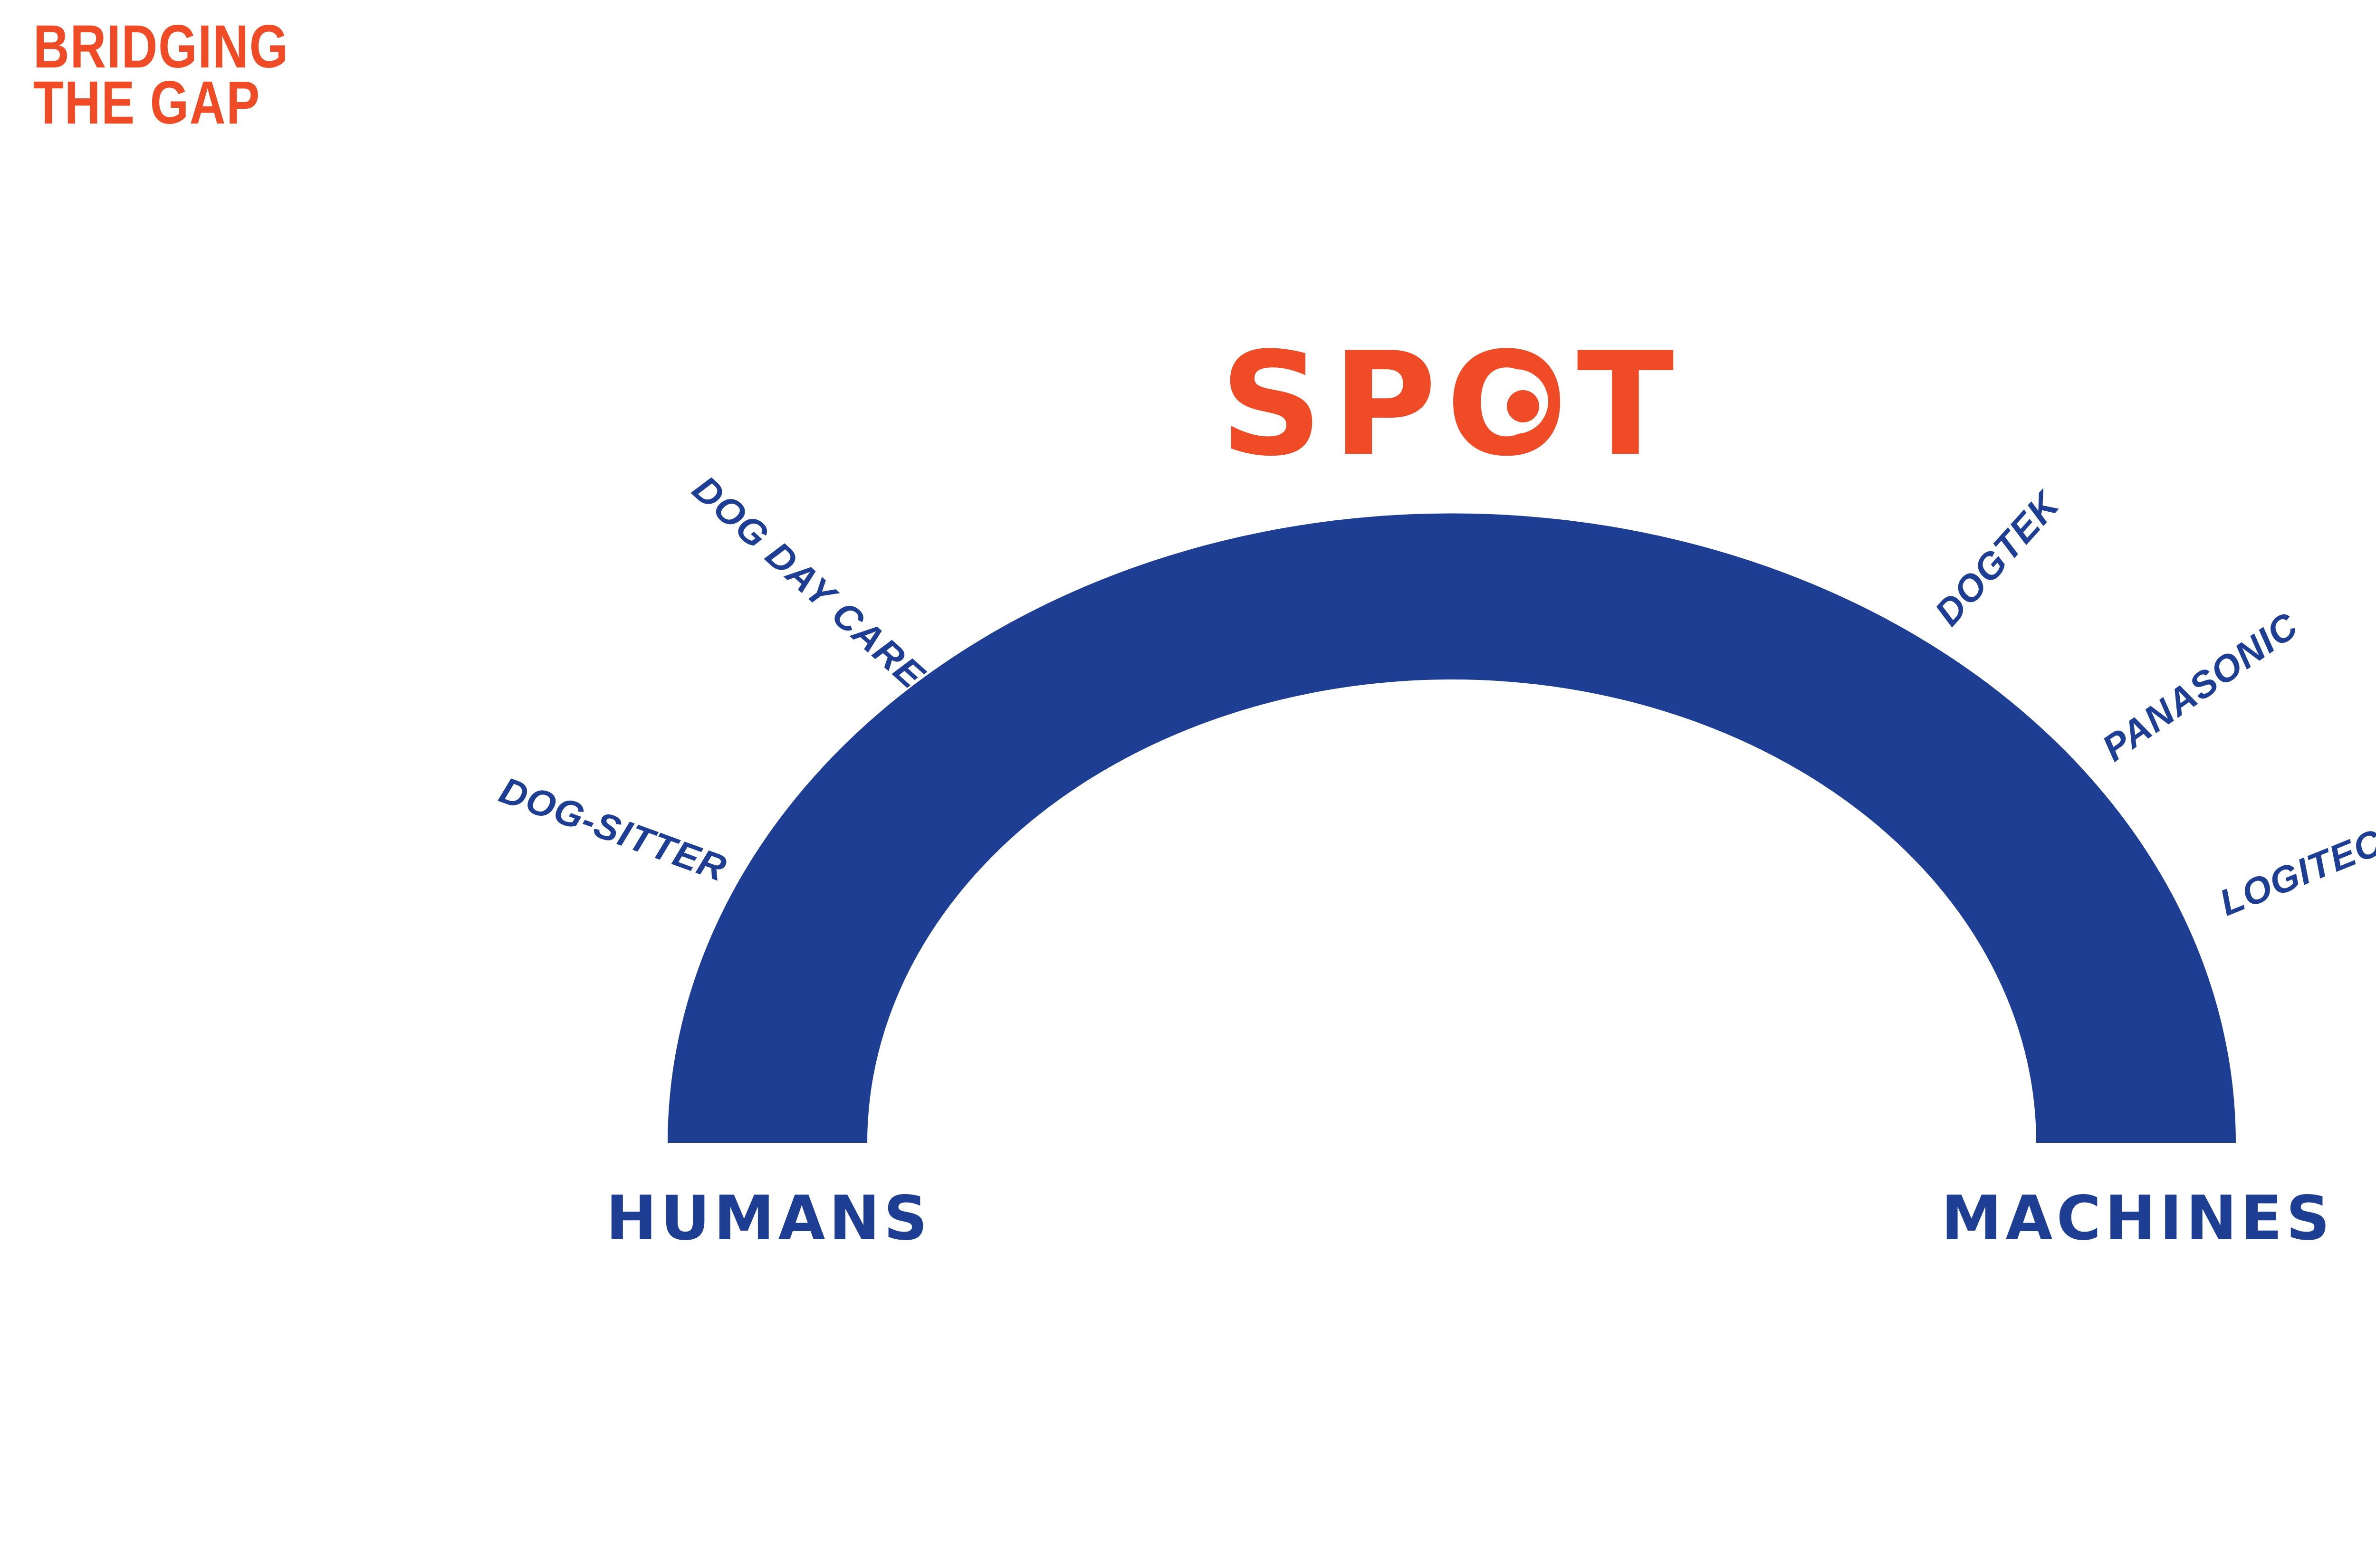 This screenshot has height=1568, width=2376. I want to click on title-line-2: THE GAP, so click(147, 103).